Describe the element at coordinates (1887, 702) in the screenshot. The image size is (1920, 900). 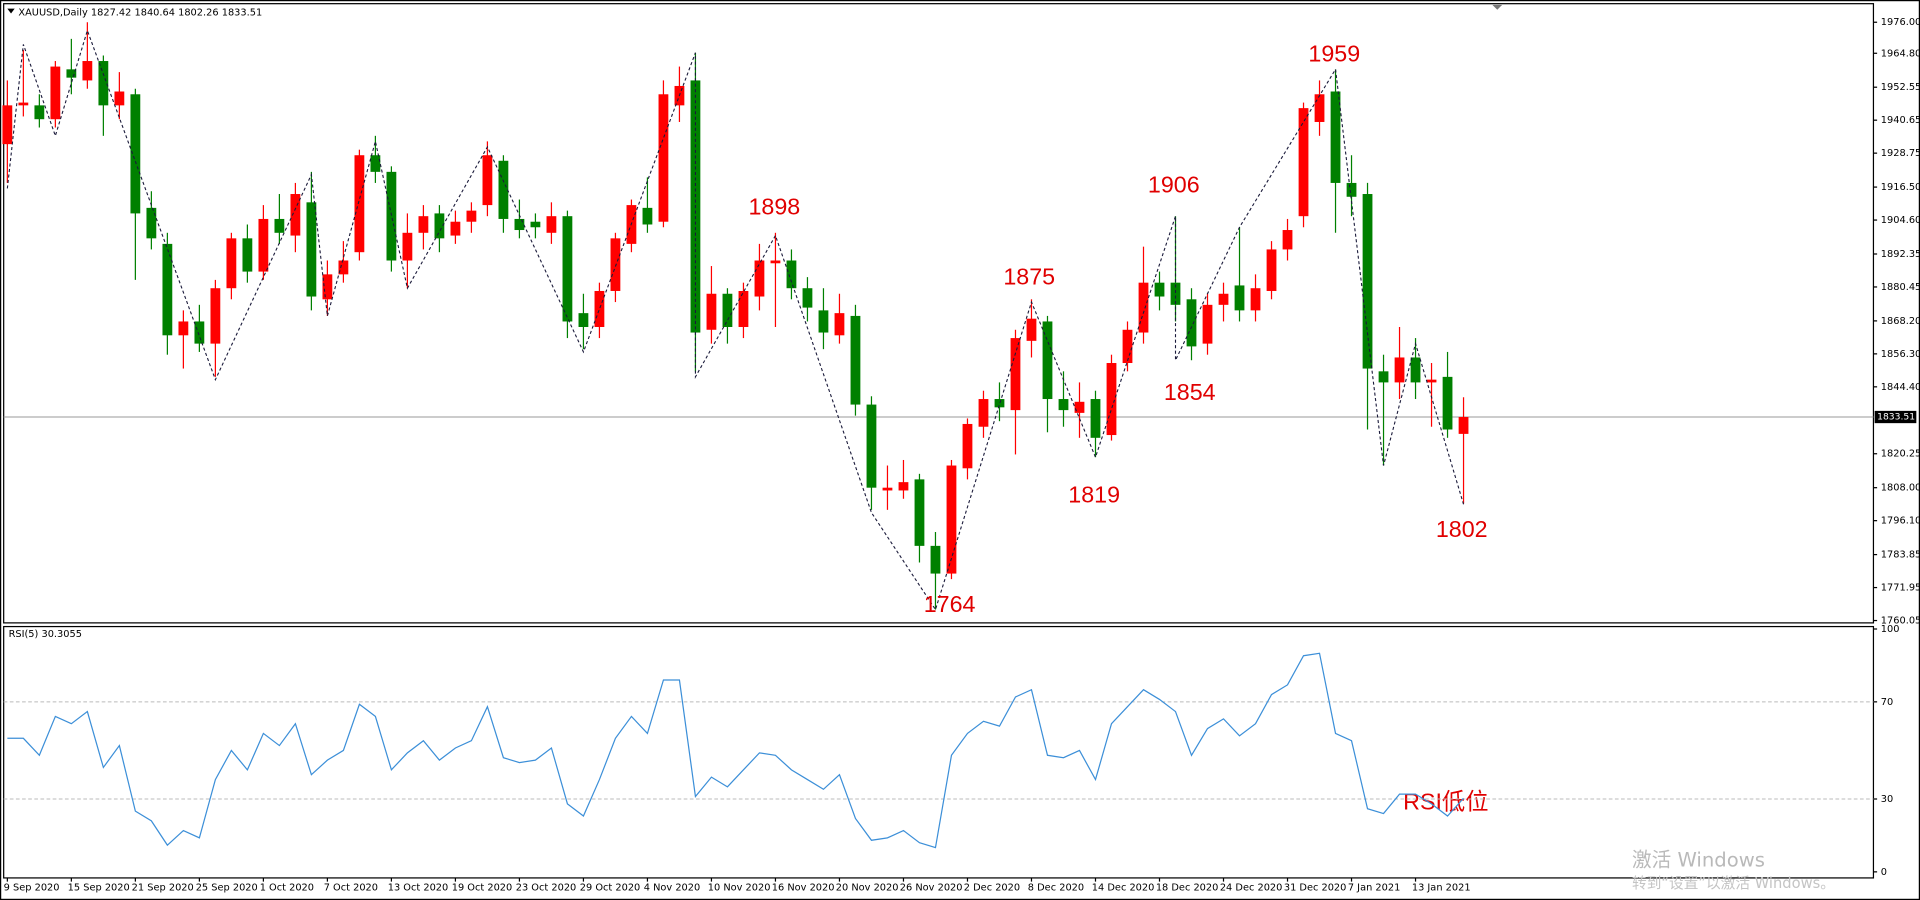
I see `rsi-tick-label: 70` at that location.